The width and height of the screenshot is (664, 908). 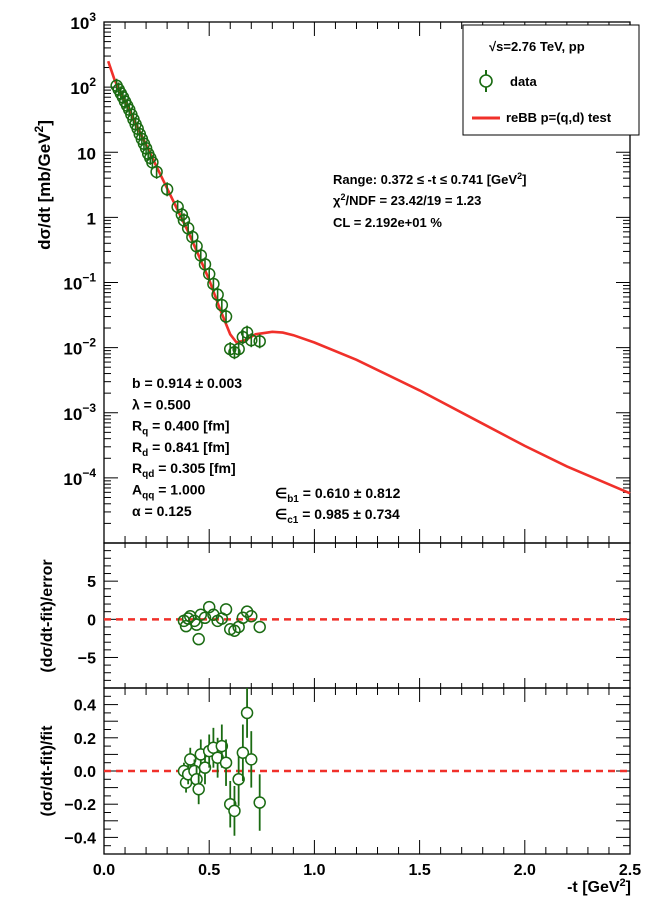 I want to click on relative-x-axis, so click(x=367, y=771).